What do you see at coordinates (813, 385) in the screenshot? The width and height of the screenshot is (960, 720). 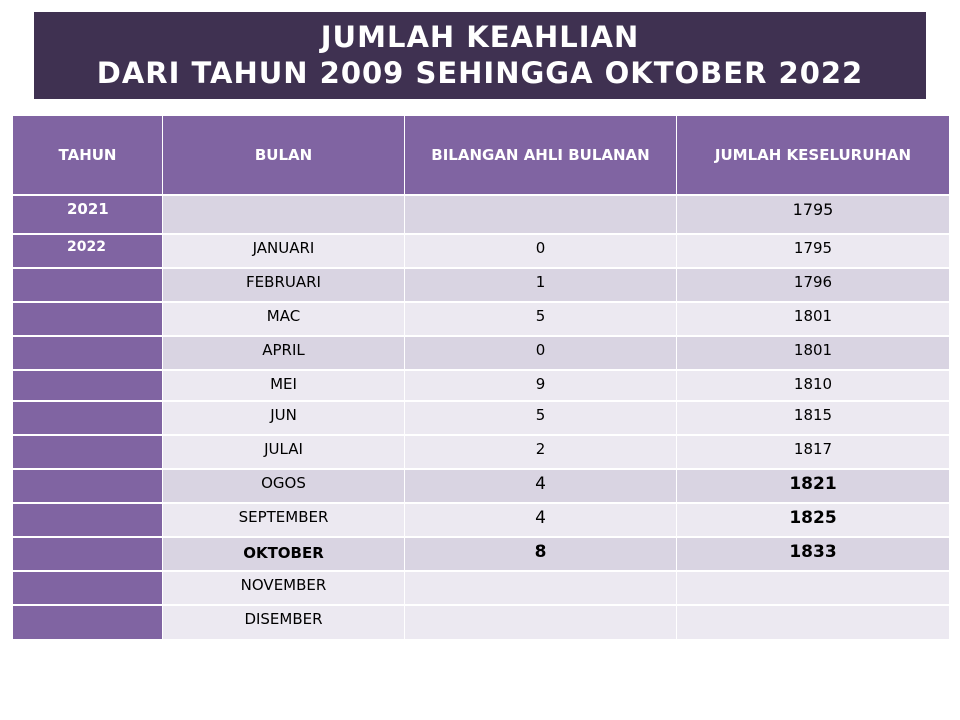 I see `cell-jumlah: 1810` at bounding box center [813, 385].